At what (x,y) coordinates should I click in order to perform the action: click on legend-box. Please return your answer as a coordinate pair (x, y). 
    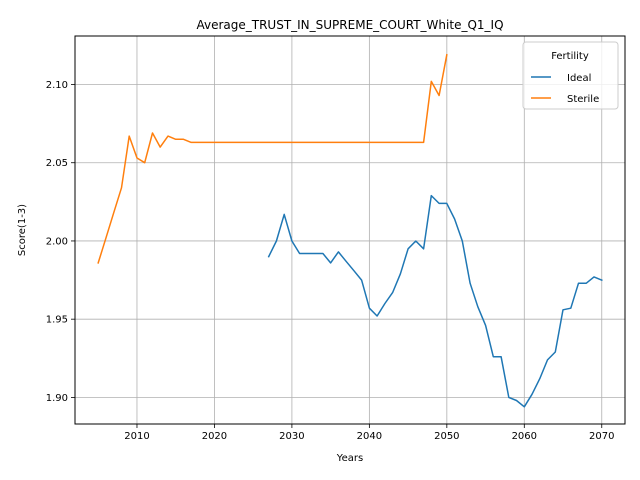
    Looking at the image, I should click on (570, 75).